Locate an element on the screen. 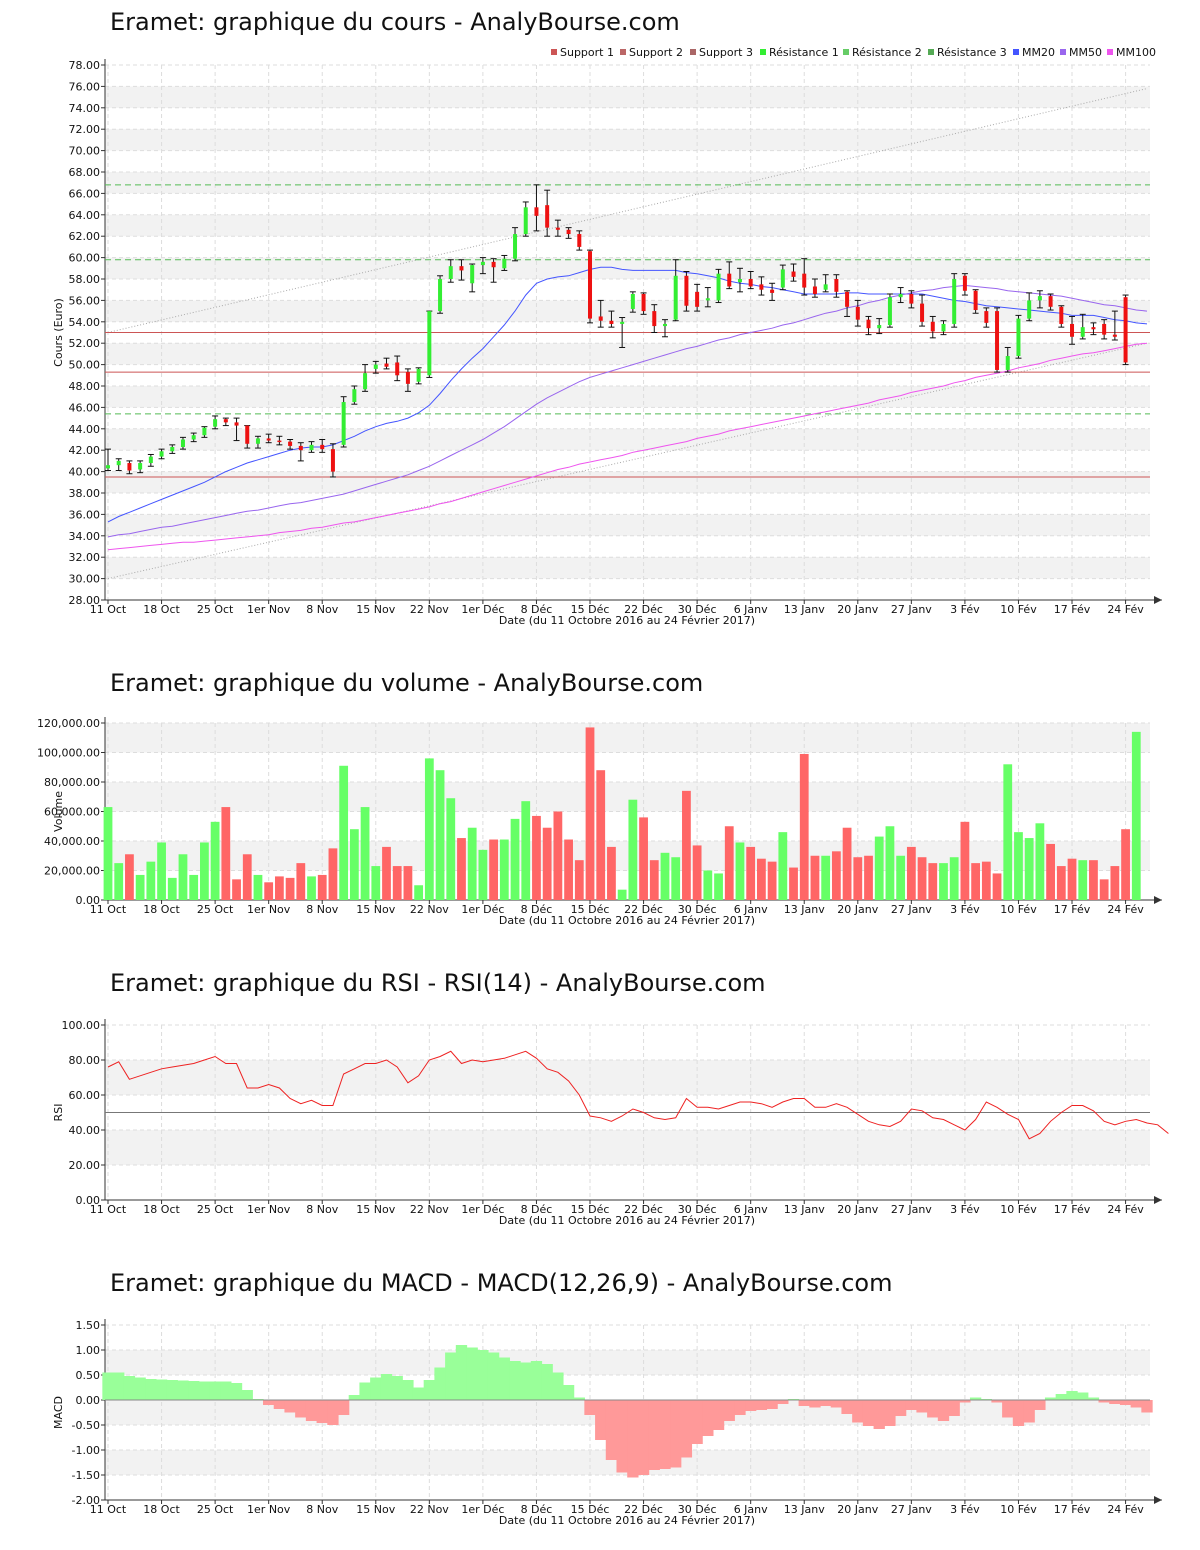 The height and width of the screenshot is (1550, 1200). y-axis-label: Volume is located at coordinates (58, 811).